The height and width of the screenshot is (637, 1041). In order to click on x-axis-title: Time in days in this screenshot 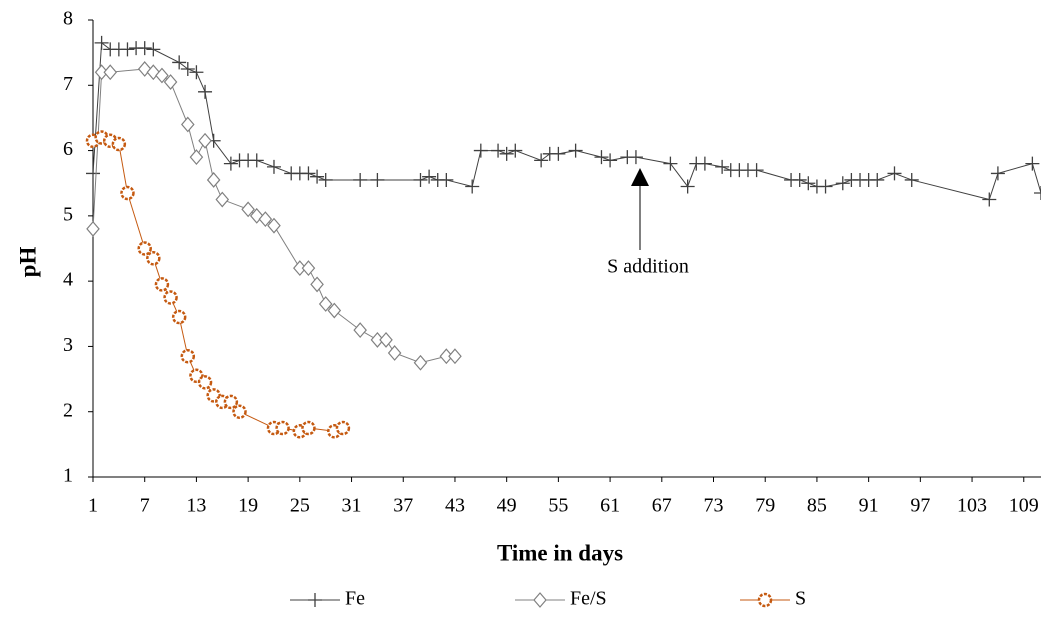, I will do `click(560, 552)`.